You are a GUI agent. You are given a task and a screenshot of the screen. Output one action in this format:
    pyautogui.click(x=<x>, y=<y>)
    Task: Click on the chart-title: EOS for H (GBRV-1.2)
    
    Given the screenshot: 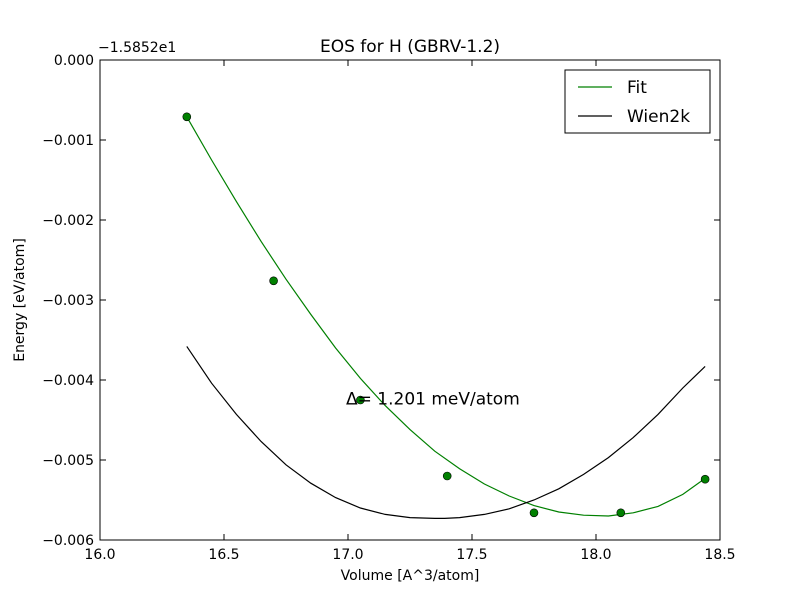 What is the action you would take?
    pyautogui.click(x=410, y=47)
    